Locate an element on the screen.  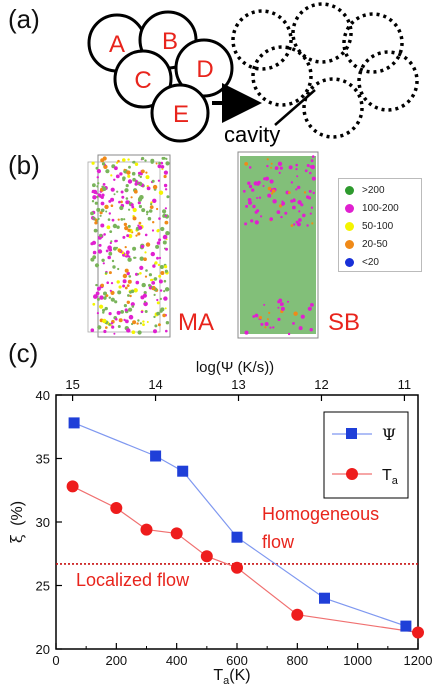
top-axis-label: log(Ψ (K/s)) is located at coordinates (235, 367).